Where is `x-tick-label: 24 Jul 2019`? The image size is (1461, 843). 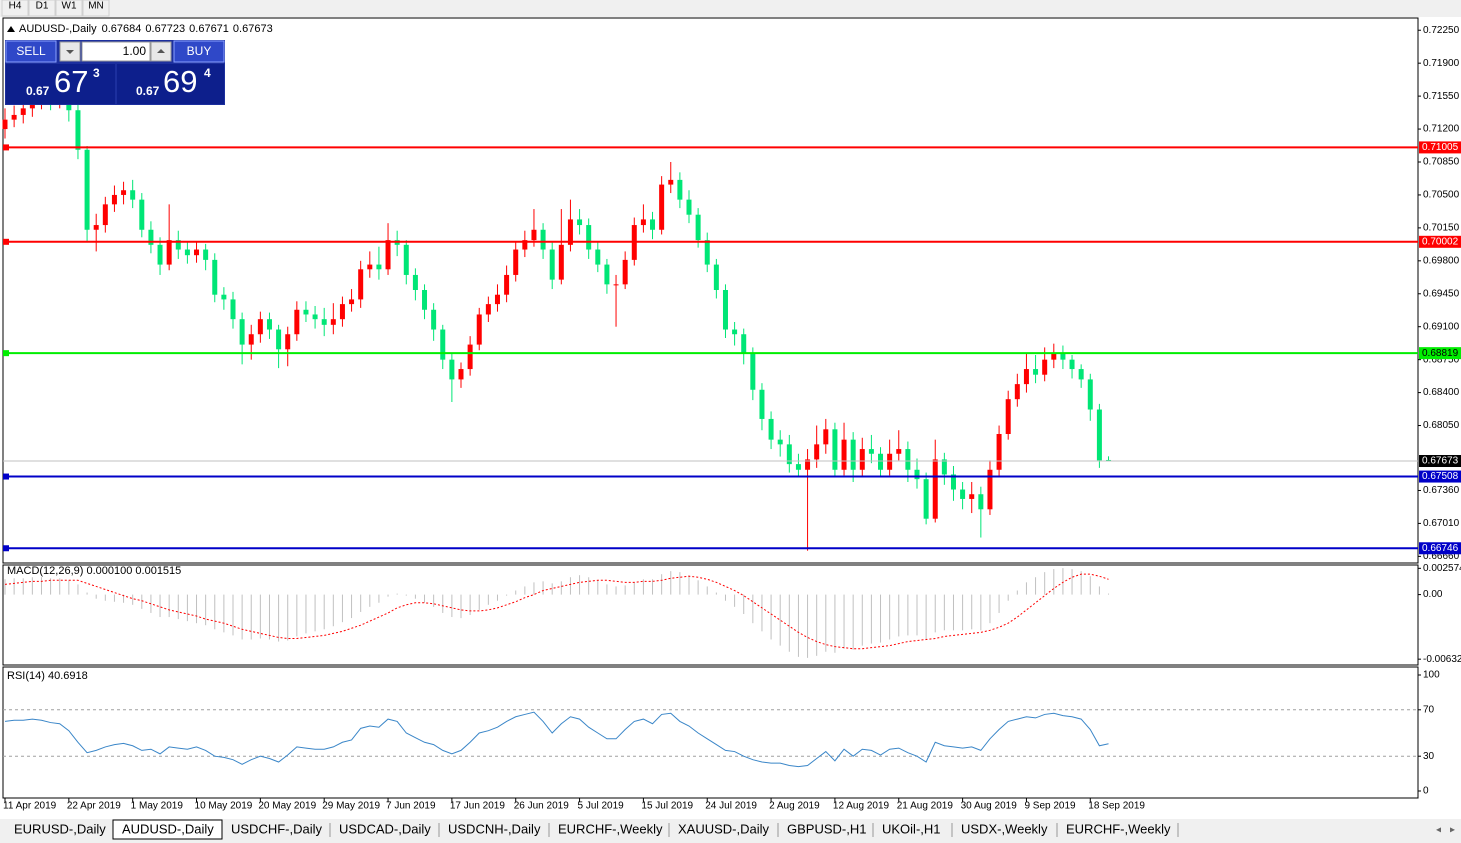 x-tick-label: 24 Jul 2019 is located at coordinates (731, 806).